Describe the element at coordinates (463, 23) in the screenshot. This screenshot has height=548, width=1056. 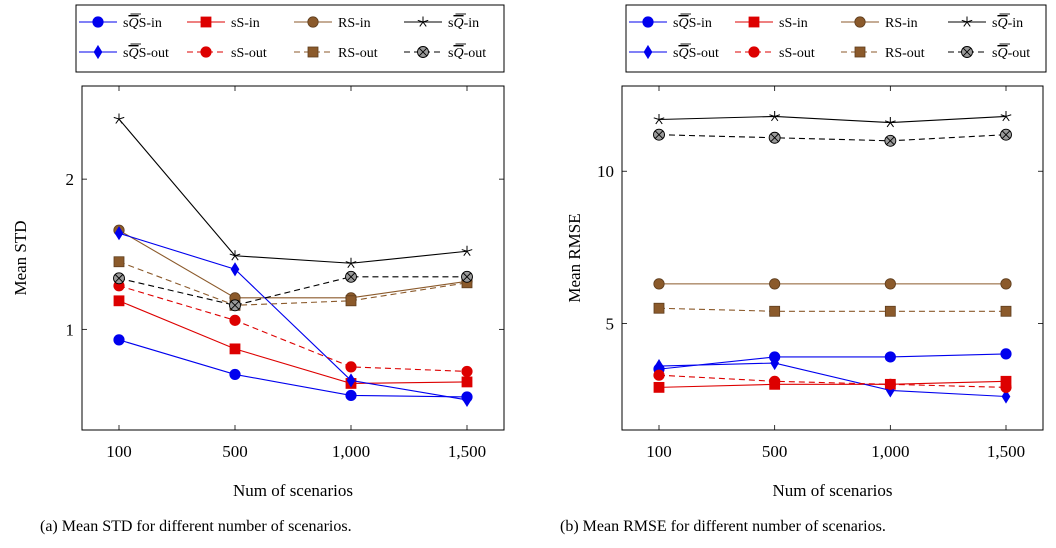
I see `legend-label: sQ-in` at that location.